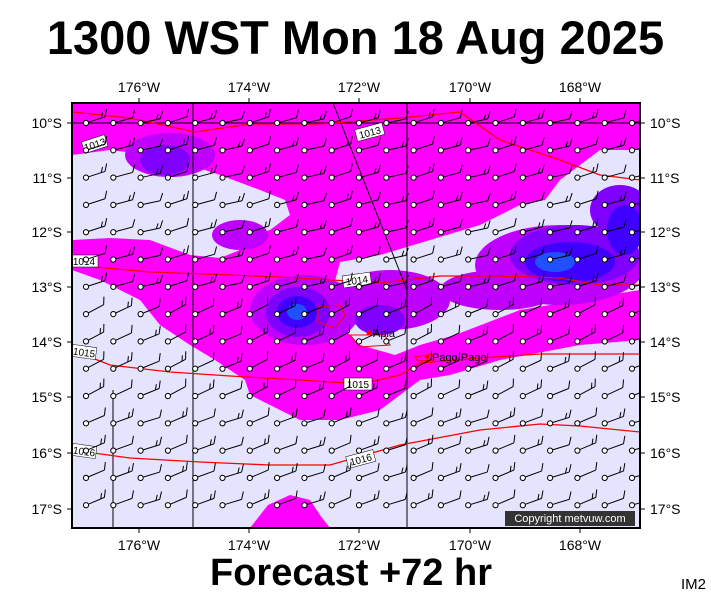 The height and width of the screenshot is (600, 711). Describe the element at coordinates (139, 545) in the screenshot. I see `lon-label: 176°W` at that location.